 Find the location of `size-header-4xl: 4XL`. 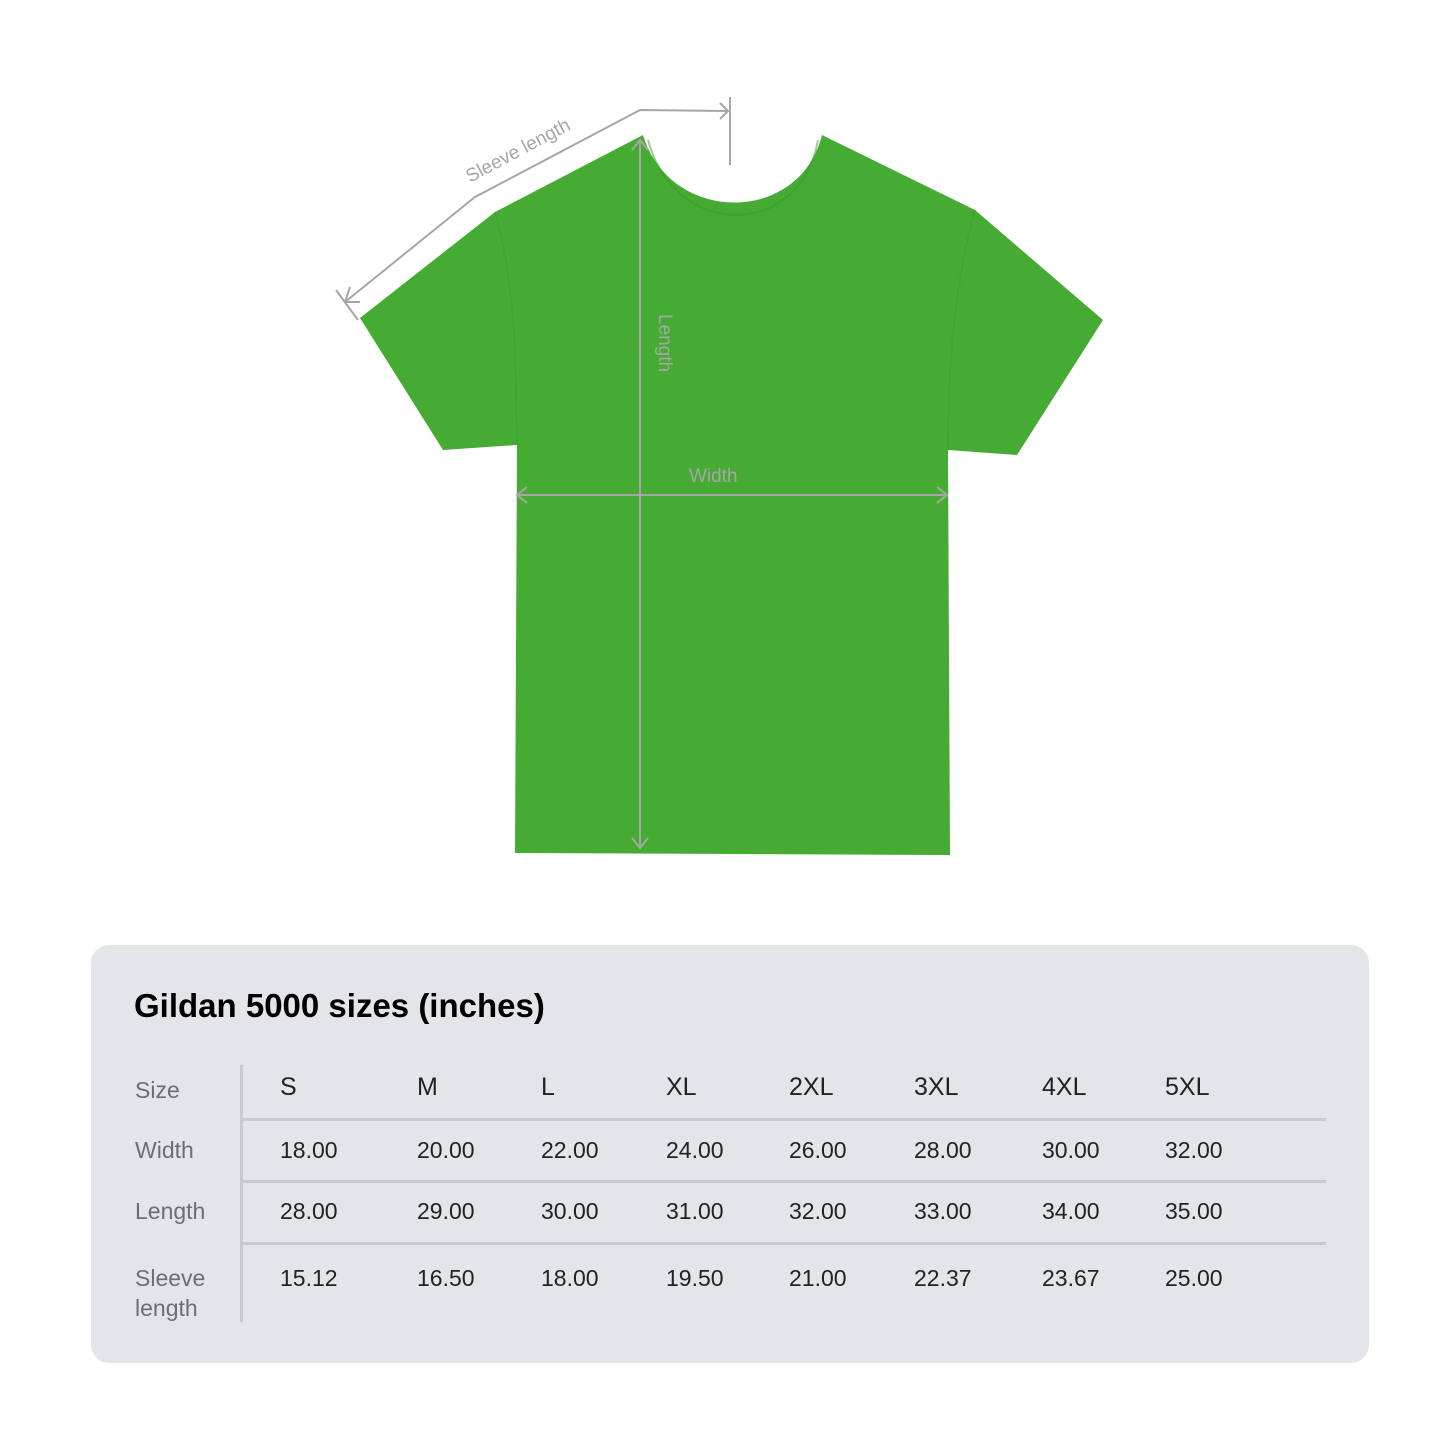

size-header-4xl: 4XL is located at coordinates (1064, 1087).